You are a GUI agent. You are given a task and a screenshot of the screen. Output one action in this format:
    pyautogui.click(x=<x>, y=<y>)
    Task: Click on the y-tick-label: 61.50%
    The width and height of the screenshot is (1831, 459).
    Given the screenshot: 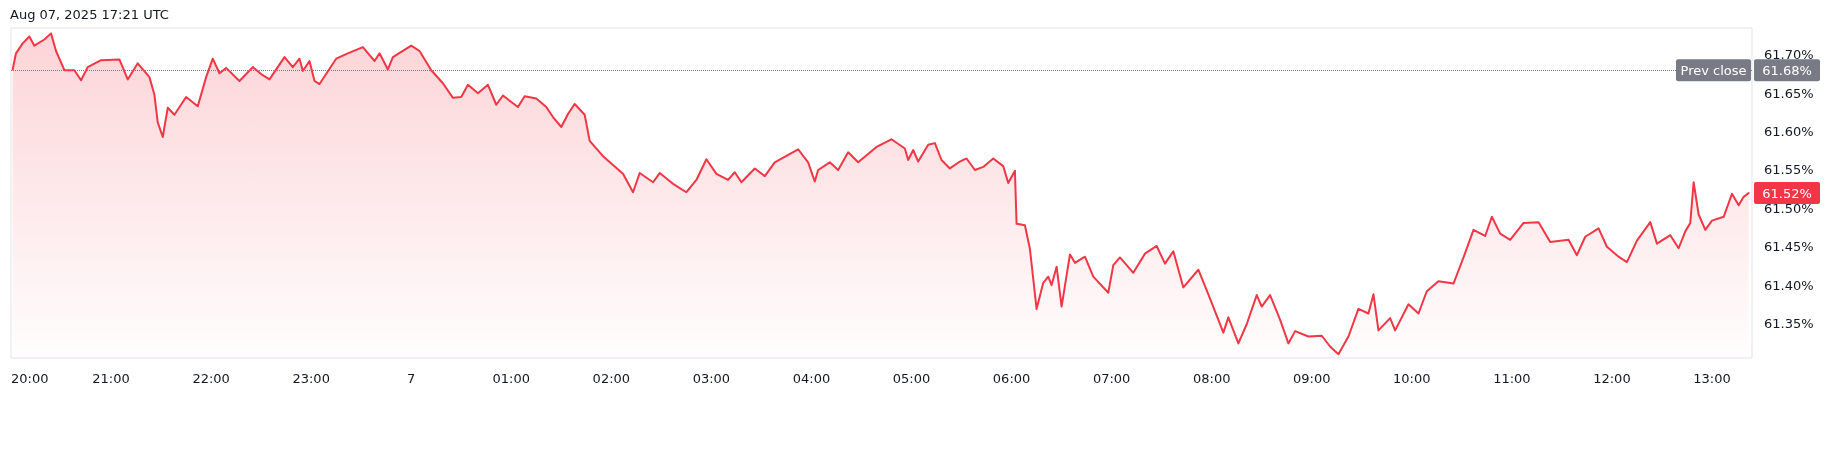 What is the action you would take?
    pyautogui.click(x=1789, y=208)
    